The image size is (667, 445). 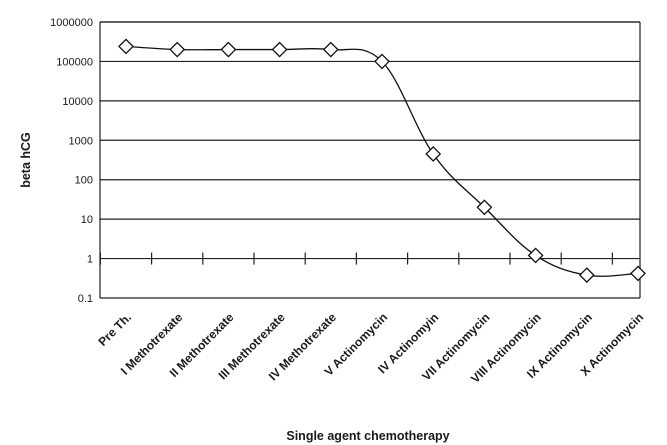 What do you see at coordinates (114, 329) in the screenshot?
I see `x-tick-label: Pre Th.` at bounding box center [114, 329].